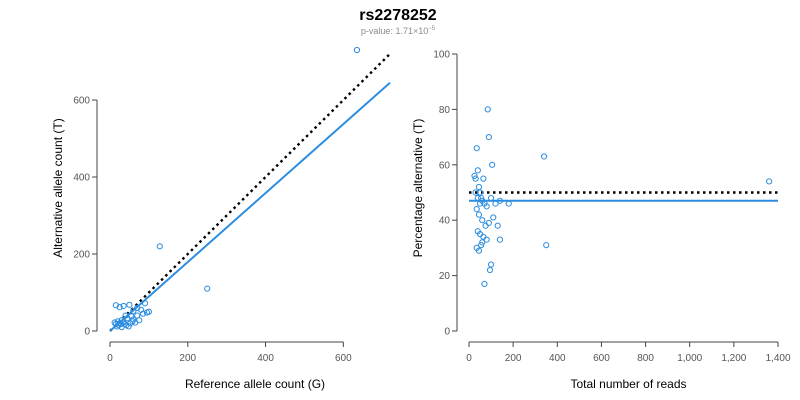 Image resolution: width=800 pixels, height=400 pixels. Describe the element at coordinates (343, 358) in the screenshot. I see `left-x-tick-label: 600` at that location.